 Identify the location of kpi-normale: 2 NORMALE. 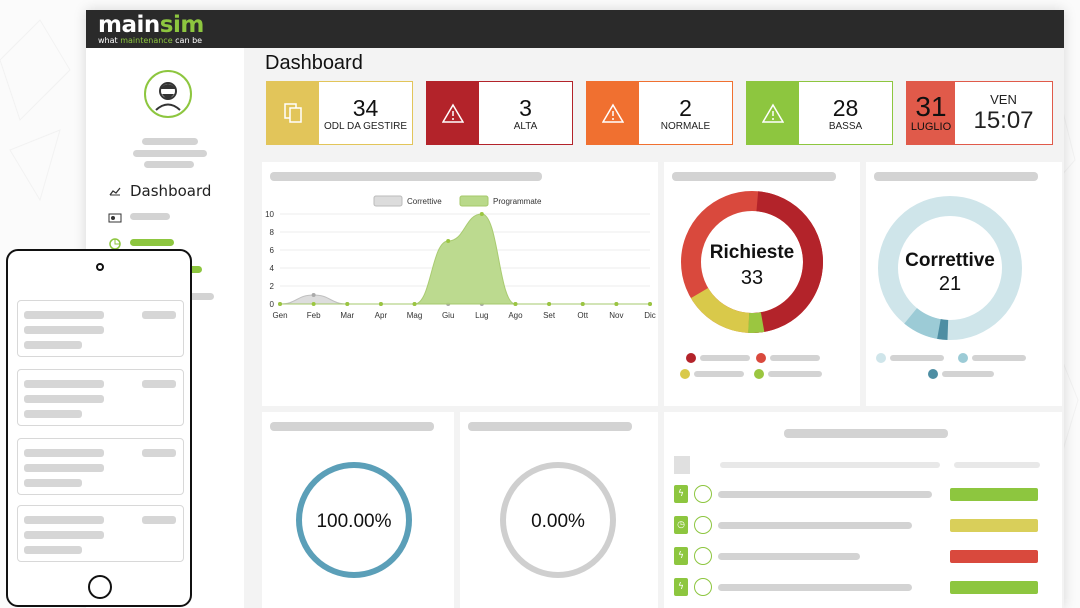
(659, 113).